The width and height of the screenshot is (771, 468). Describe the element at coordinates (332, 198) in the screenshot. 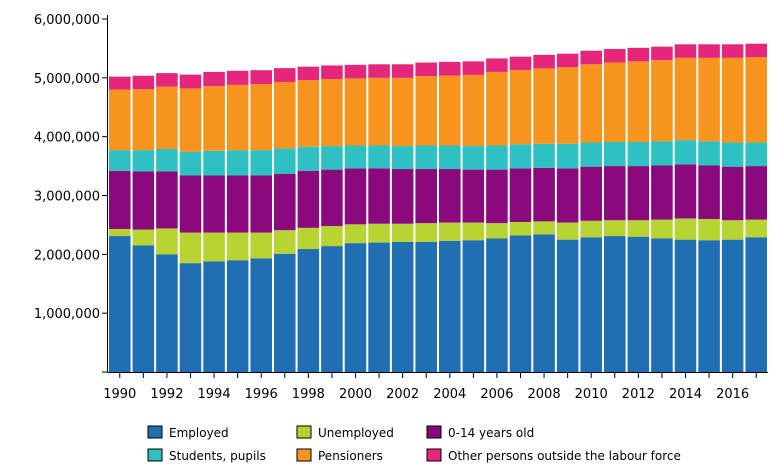

I see `bar-segment-1999-0-14-years-old` at that location.